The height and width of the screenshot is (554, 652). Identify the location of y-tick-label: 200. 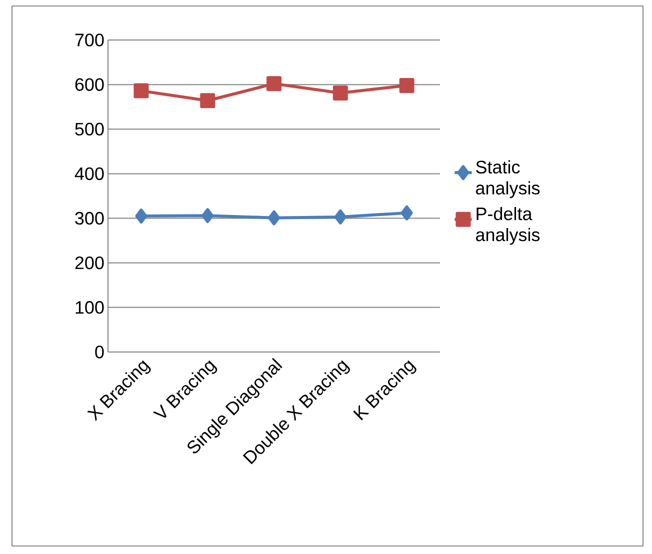
(89, 263).